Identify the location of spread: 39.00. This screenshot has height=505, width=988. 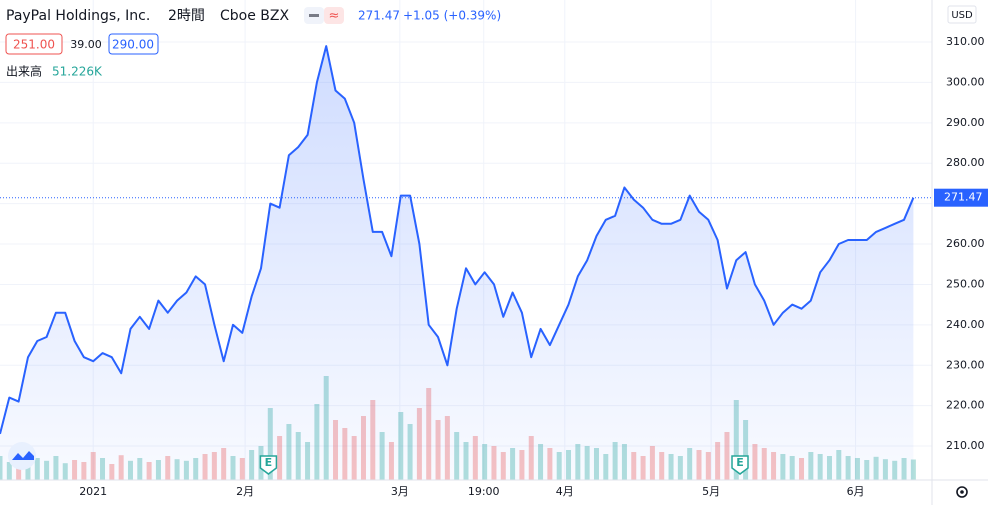
(86, 44).